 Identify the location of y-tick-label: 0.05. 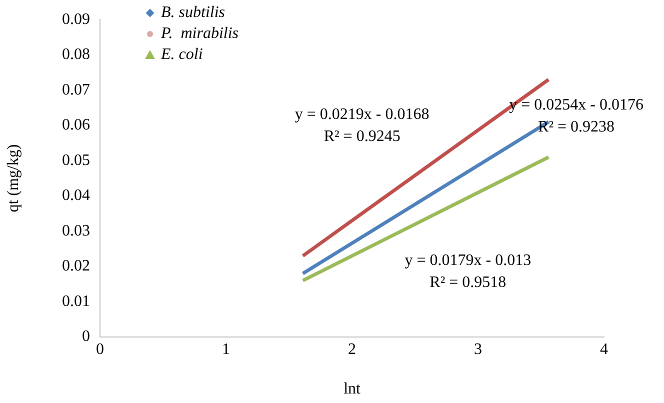
(76, 160).